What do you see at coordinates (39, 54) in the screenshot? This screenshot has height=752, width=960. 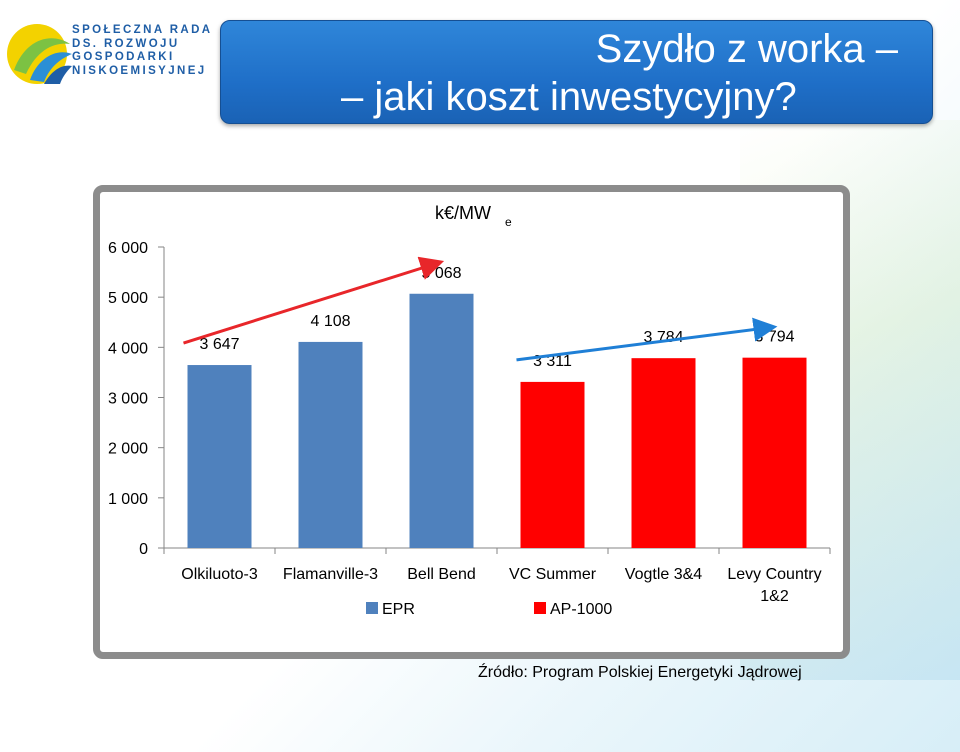 I see `logo-emblem` at bounding box center [39, 54].